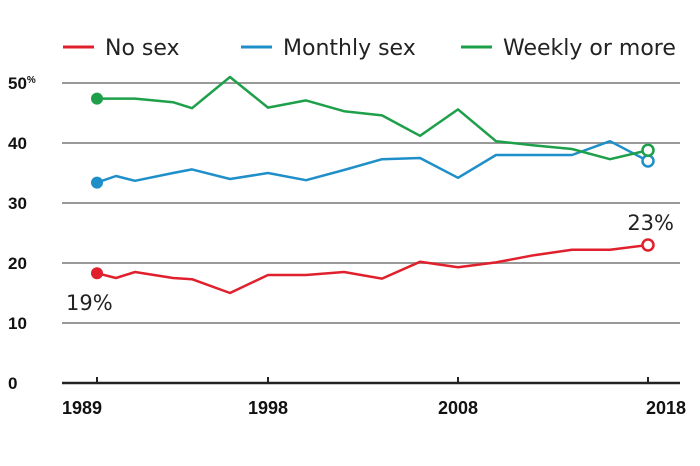 The height and width of the screenshot is (466, 700). Describe the element at coordinates (97, 182) in the screenshot. I see `start-point-monthly-sex` at that location.